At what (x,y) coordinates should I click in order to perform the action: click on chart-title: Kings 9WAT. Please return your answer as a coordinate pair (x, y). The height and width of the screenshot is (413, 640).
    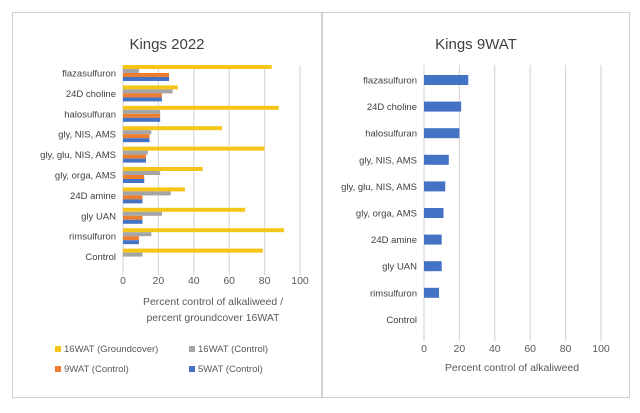
    Looking at the image, I should click on (476, 44).